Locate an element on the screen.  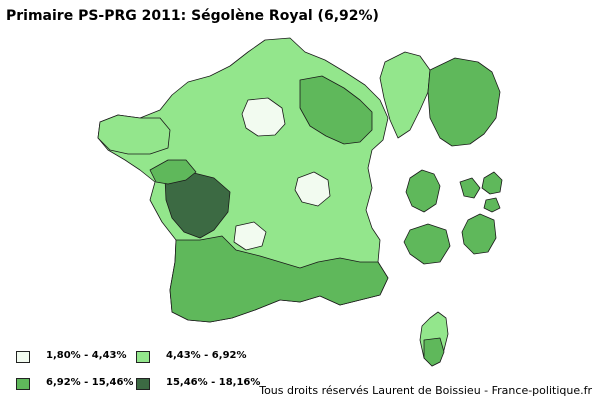
corsica-south is located at coordinates (434, 352).